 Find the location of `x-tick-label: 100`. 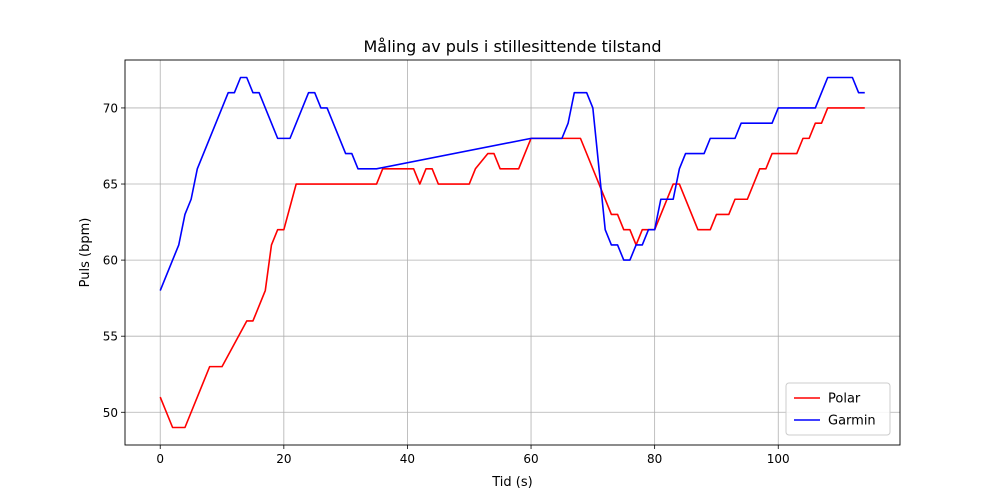

x-tick-label: 100 is located at coordinates (778, 459).